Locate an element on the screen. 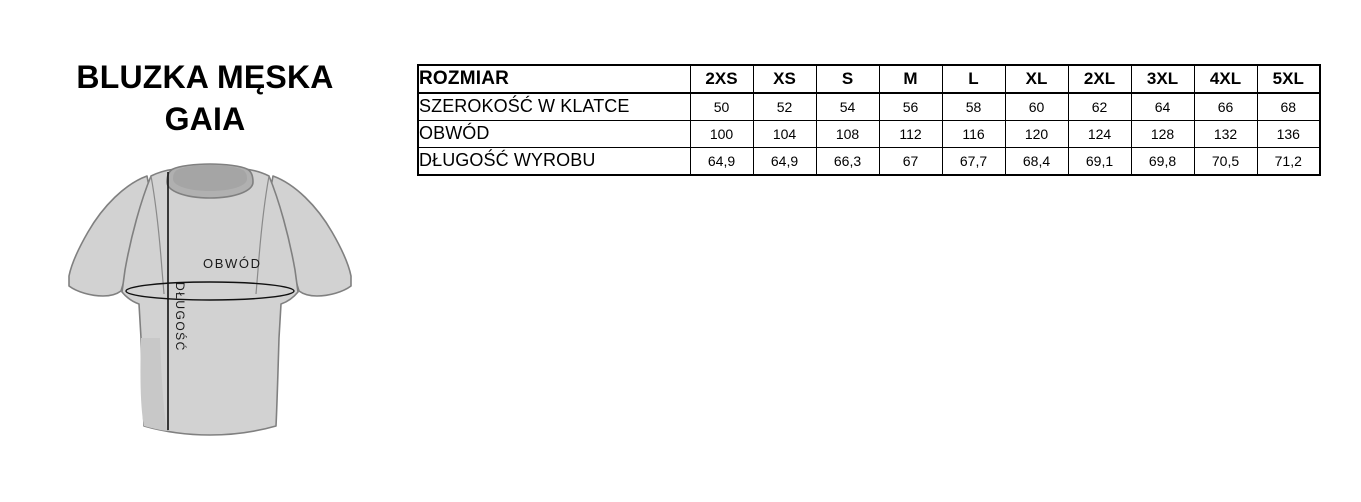 Image resolution: width=1361 pixels, height=502 pixels. tshirt-diagram: OBWÓD DŁUGOŚĆ is located at coordinates (210, 303).